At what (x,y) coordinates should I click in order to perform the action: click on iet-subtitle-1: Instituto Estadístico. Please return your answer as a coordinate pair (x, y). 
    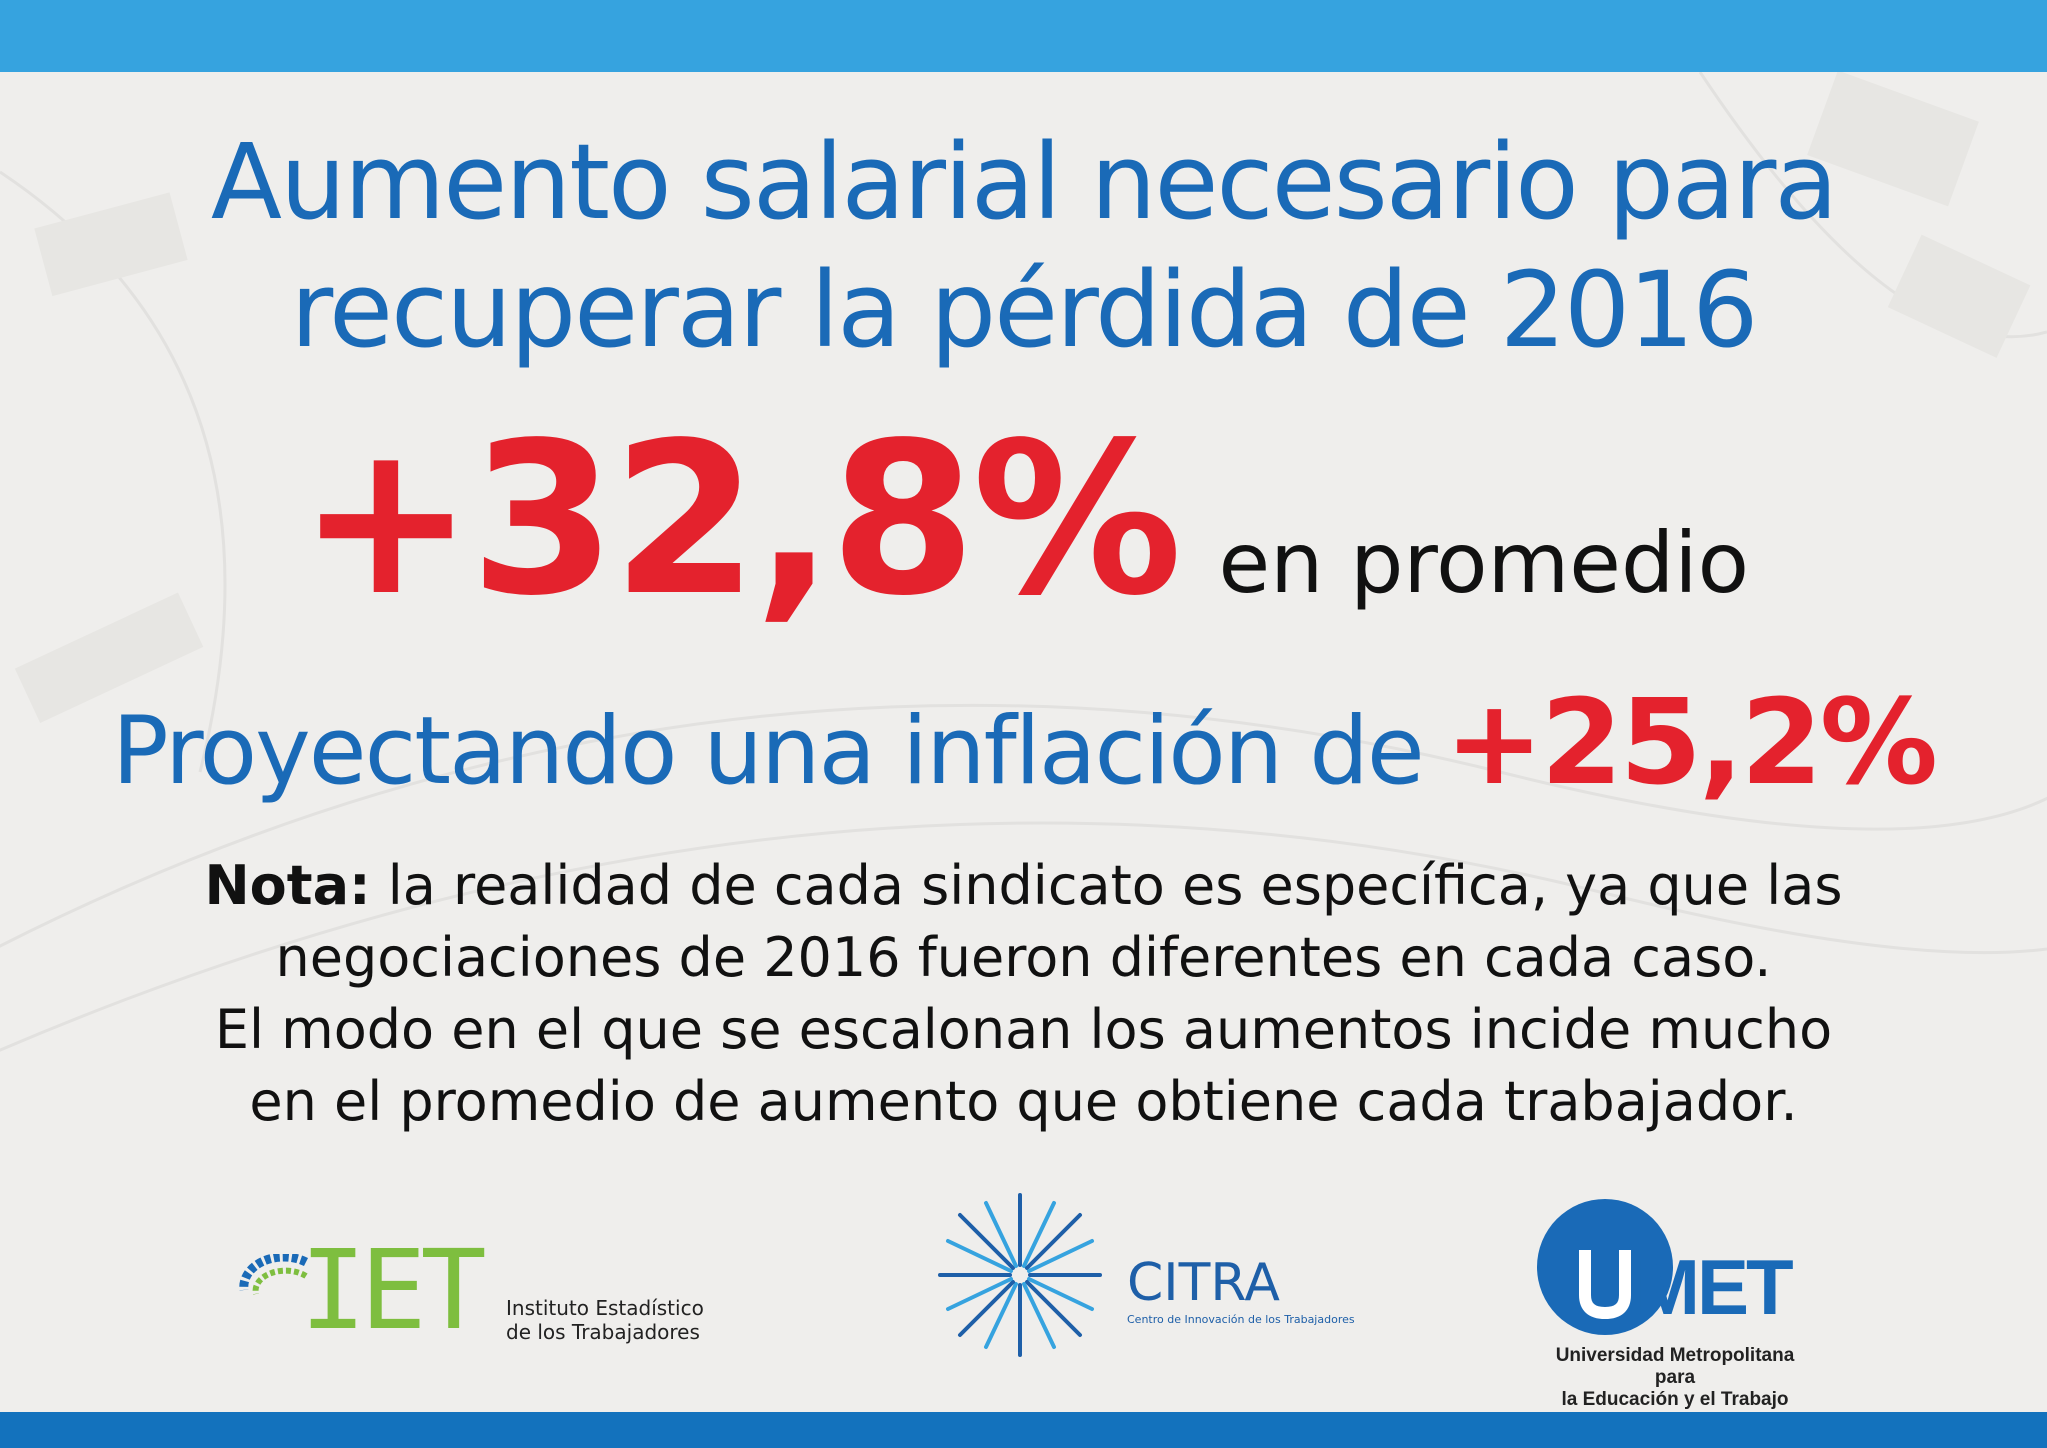
    Looking at the image, I should click on (605, 1308).